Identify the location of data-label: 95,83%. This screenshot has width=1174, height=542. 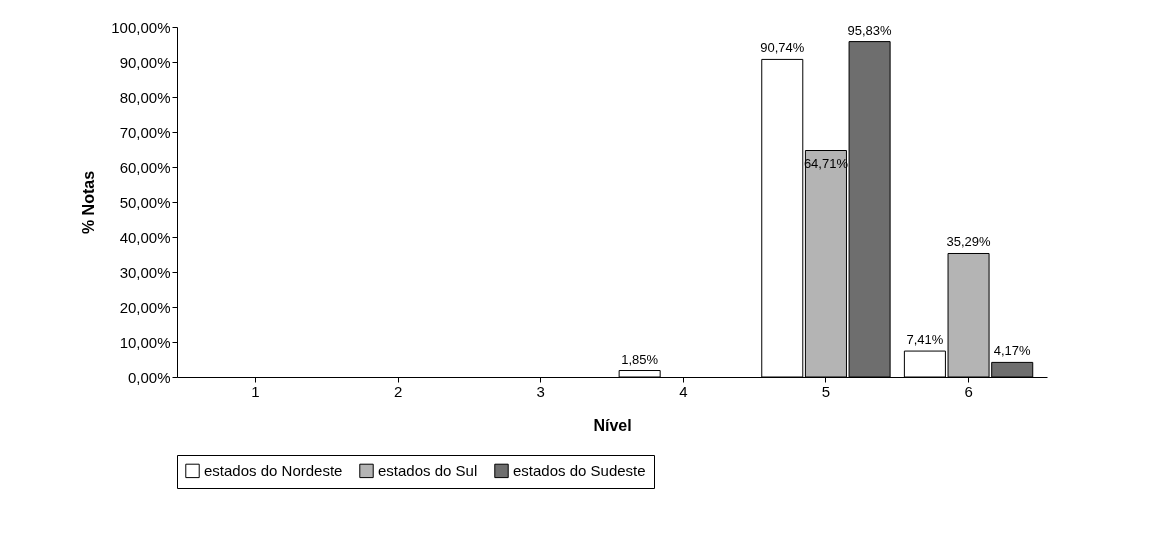
(870, 30).